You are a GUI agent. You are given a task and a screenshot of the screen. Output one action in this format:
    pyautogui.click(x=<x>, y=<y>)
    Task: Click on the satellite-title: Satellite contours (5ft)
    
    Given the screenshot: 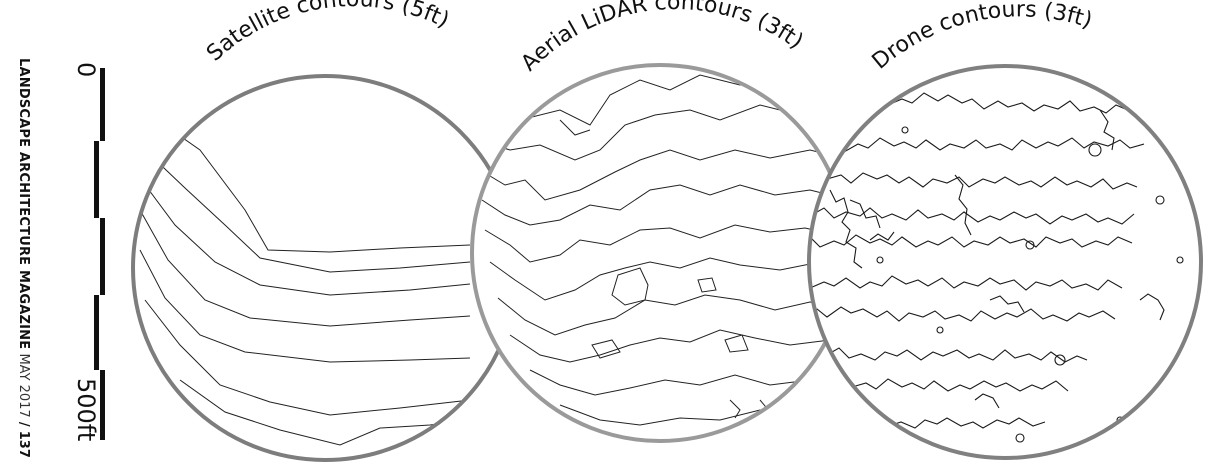 What is the action you would take?
    pyautogui.click(x=327, y=33)
    